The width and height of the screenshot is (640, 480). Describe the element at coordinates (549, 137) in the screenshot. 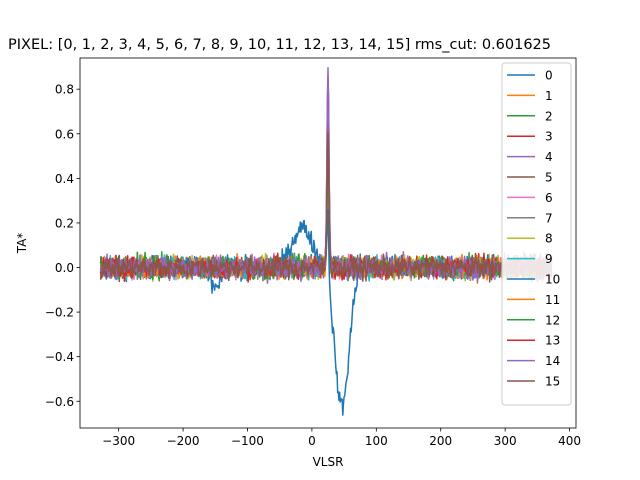

I see `legend-label-3: 3` at that location.